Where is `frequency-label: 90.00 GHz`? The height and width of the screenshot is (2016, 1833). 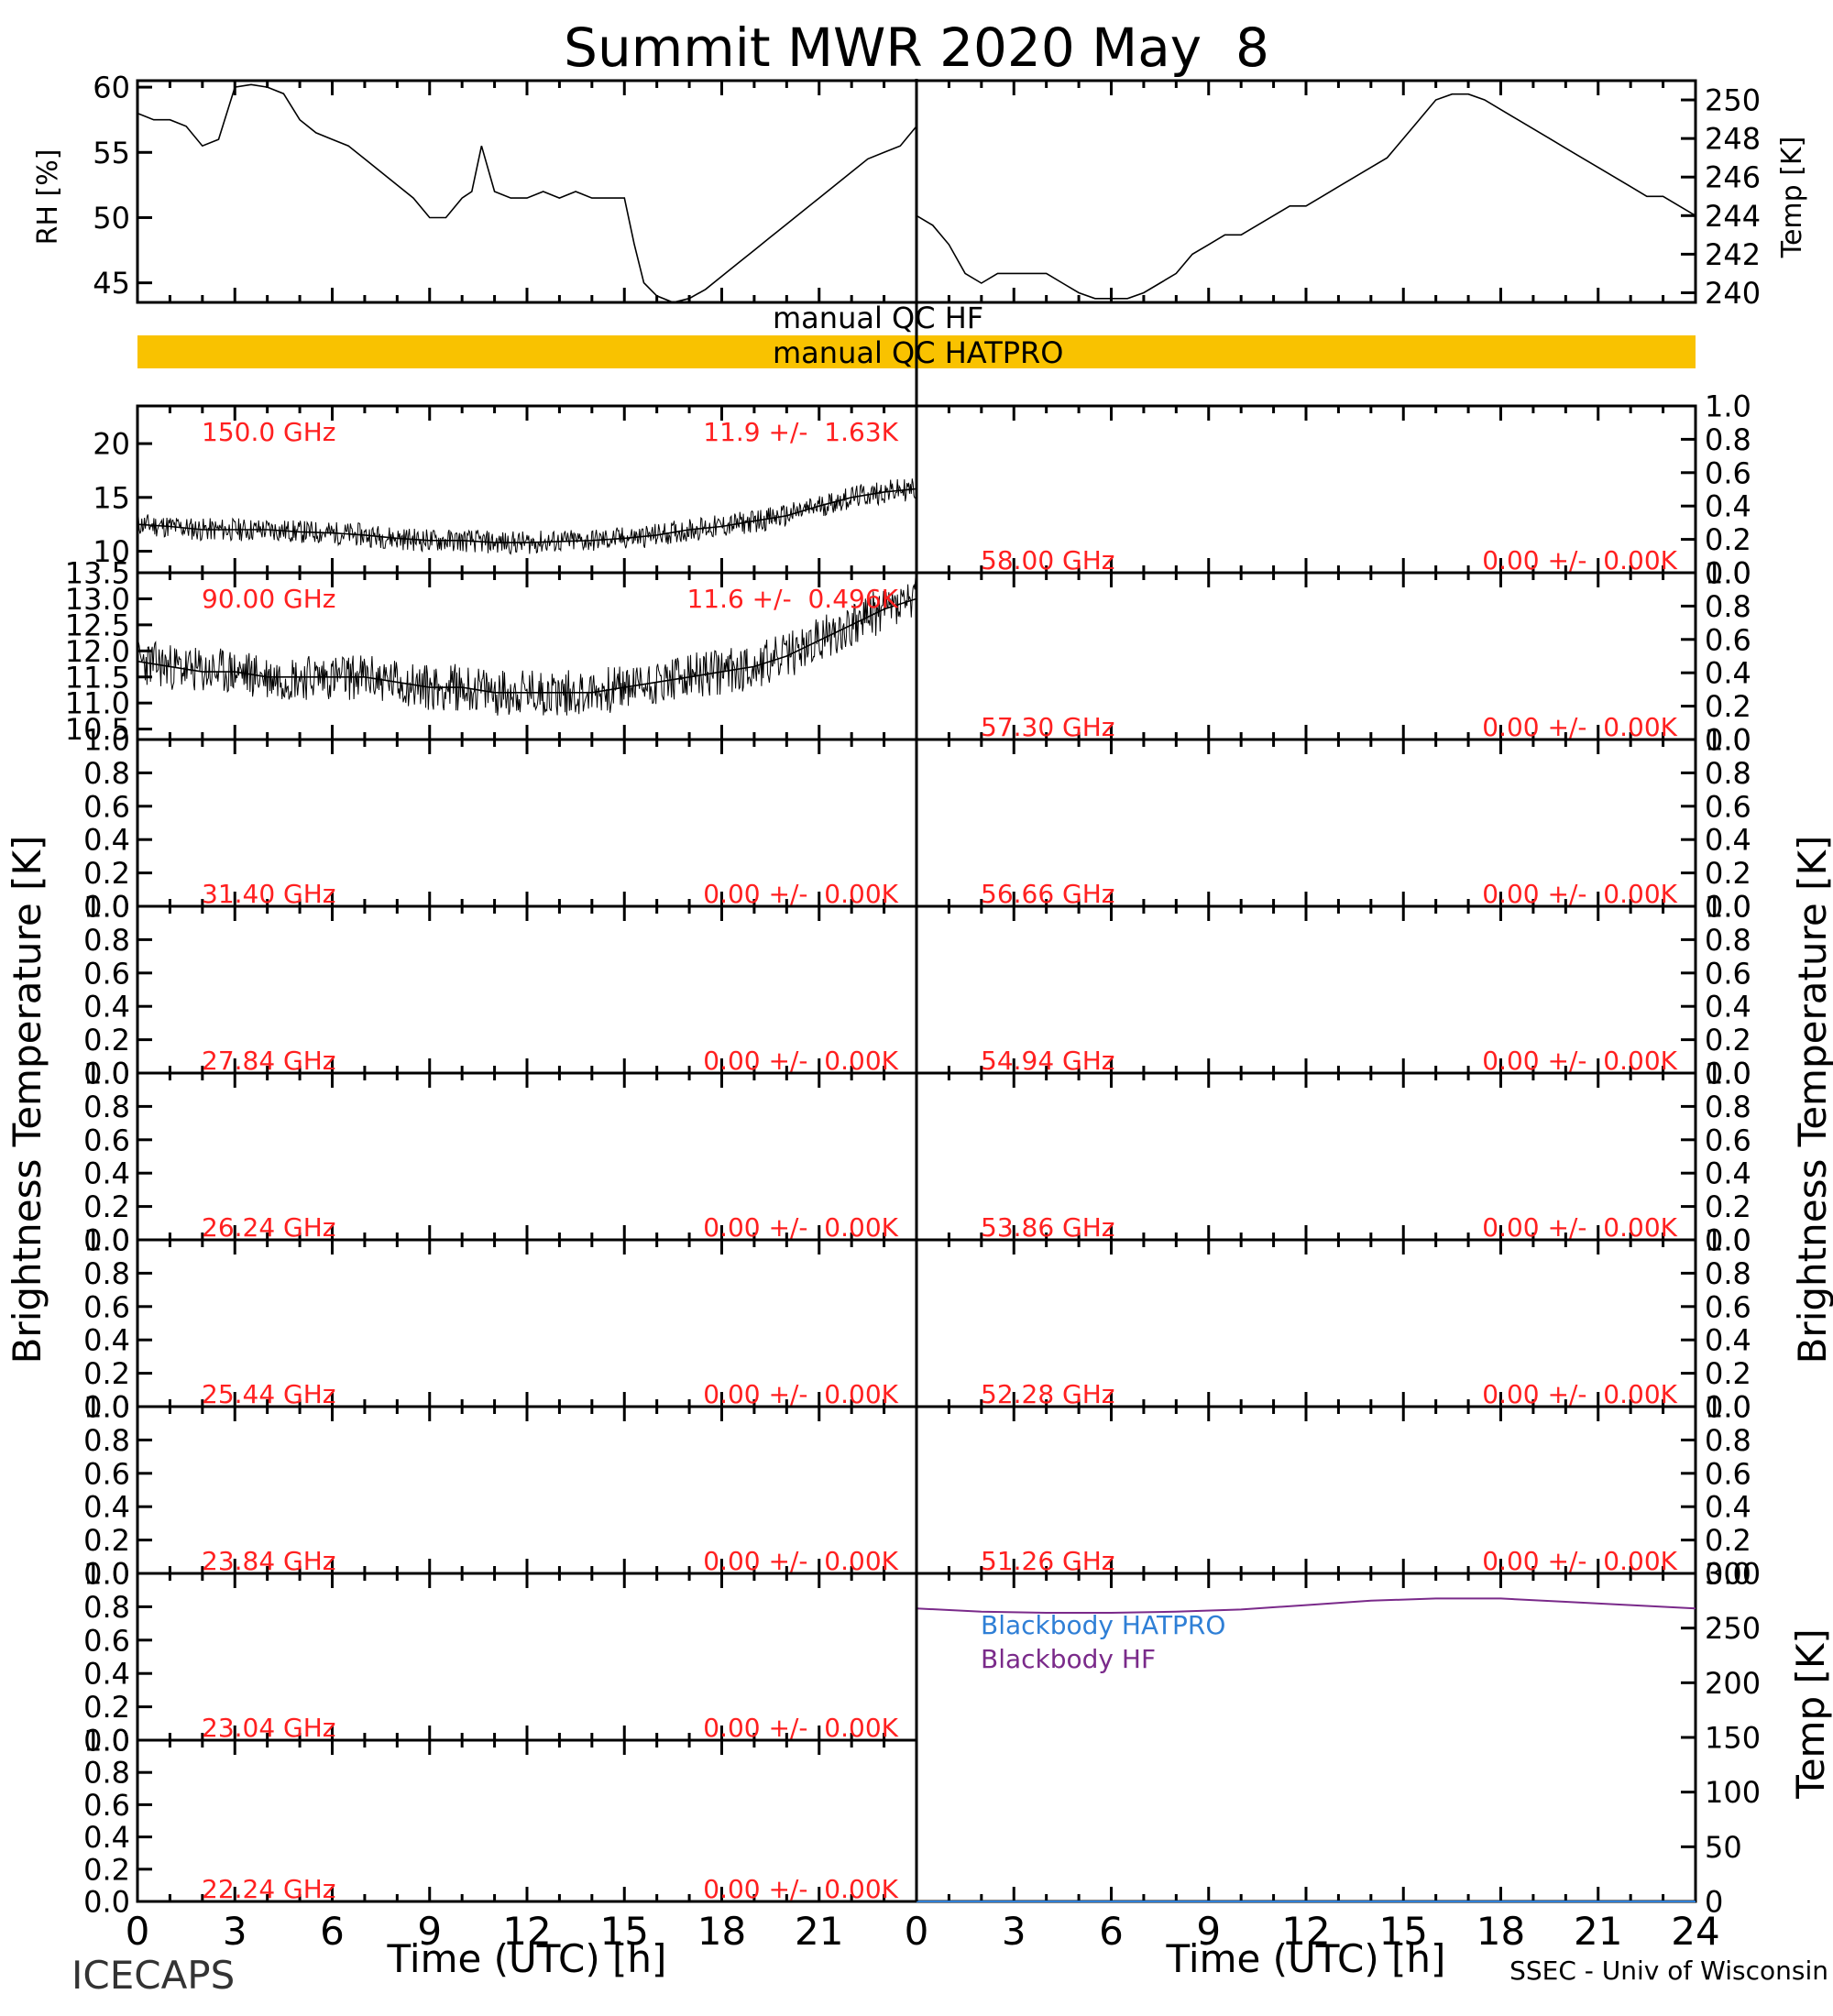
frequency-label: 90.00 GHz is located at coordinates (269, 599).